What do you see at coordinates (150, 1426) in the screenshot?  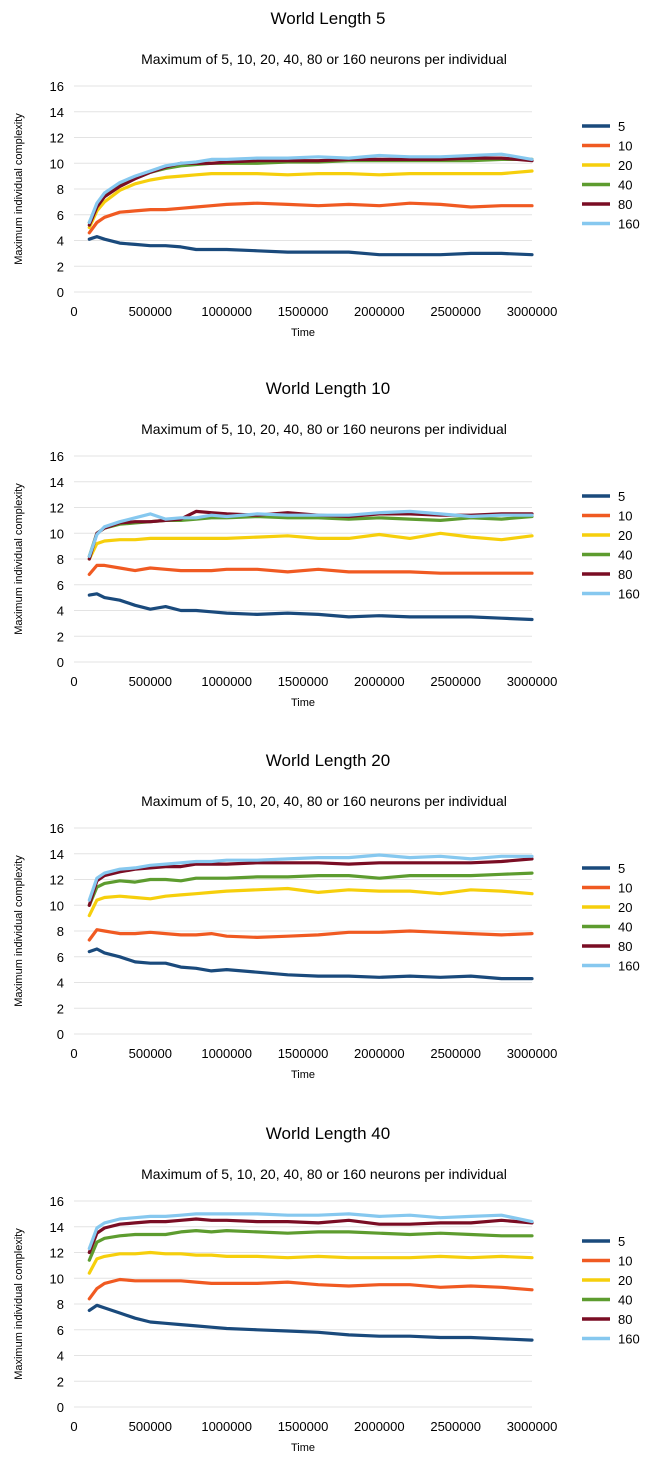 I see `x-tick-label: 500000` at bounding box center [150, 1426].